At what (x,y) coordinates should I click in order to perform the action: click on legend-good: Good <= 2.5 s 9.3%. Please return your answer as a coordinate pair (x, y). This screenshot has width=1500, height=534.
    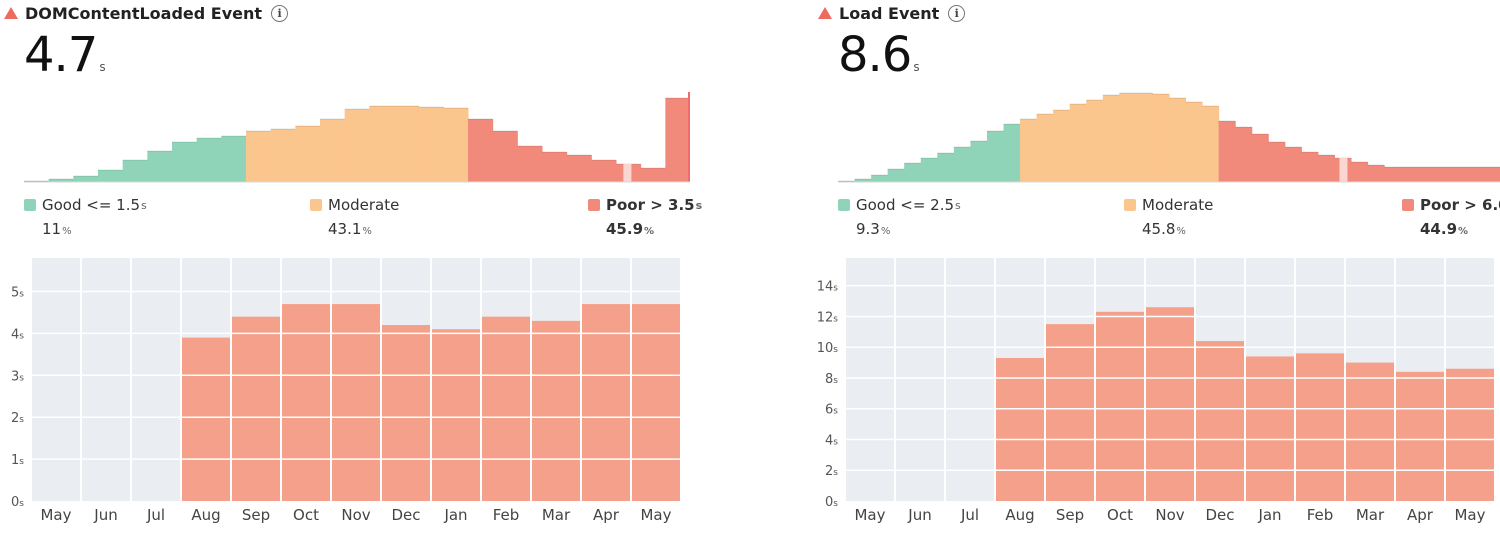
    Looking at the image, I should click on (899, 217).